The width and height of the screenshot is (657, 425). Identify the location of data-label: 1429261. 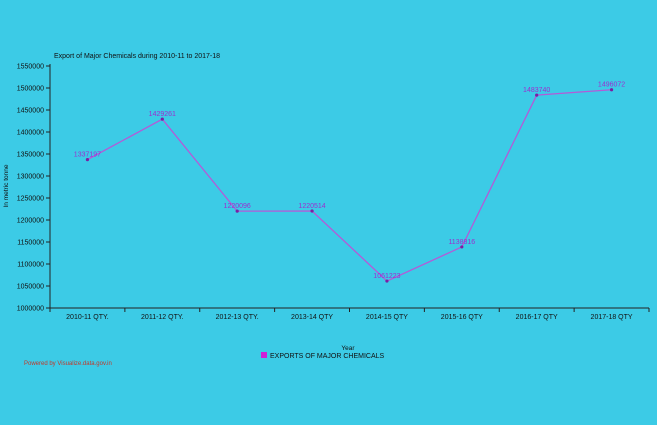
(162, 114).